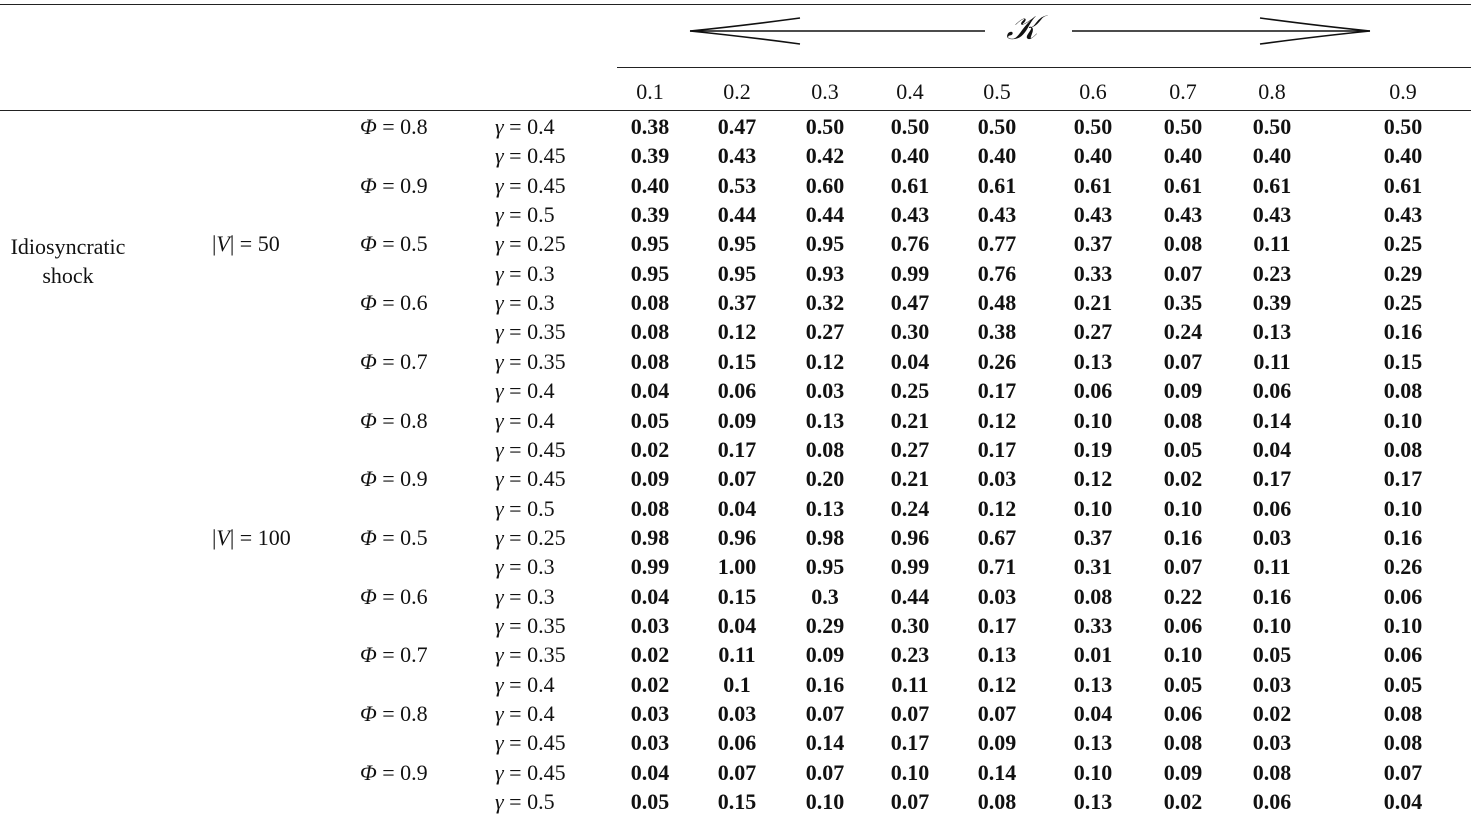 This screenshot has width=1471, height=818. Describe the element at coordinates (825, 273) in the screenshot. I see `table-cell: 0.93` at that location.